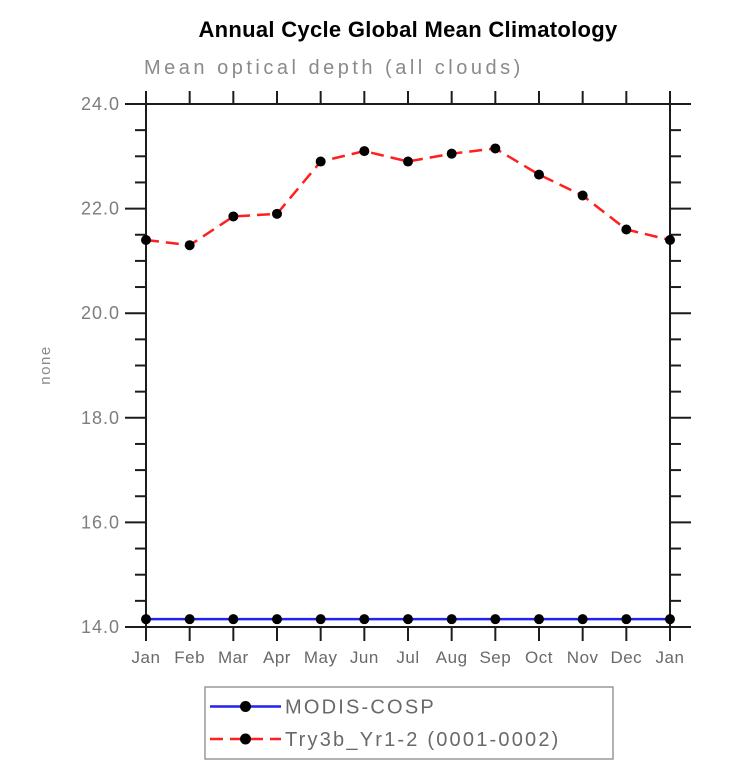 The height and width of the screenshot is (763, 732). What do you see at coordinates (100, 522) in the screenshot?
I see `y-axis-tick-label: 16.0` at bounding box center [100, 522].